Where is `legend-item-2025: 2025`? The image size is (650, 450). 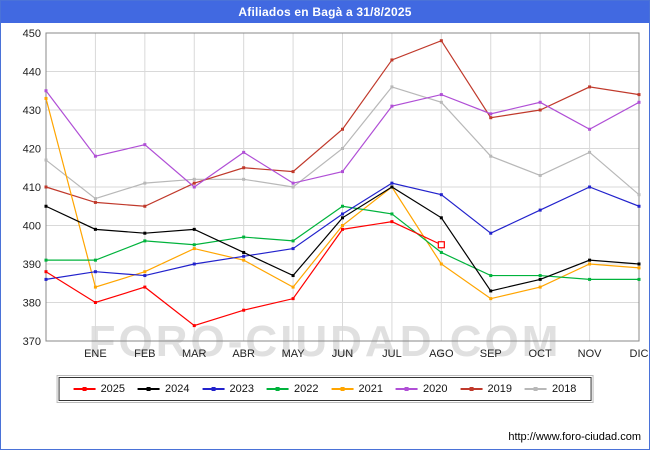
legend-item-2025: 2025 is located at coordinates (99, 389).